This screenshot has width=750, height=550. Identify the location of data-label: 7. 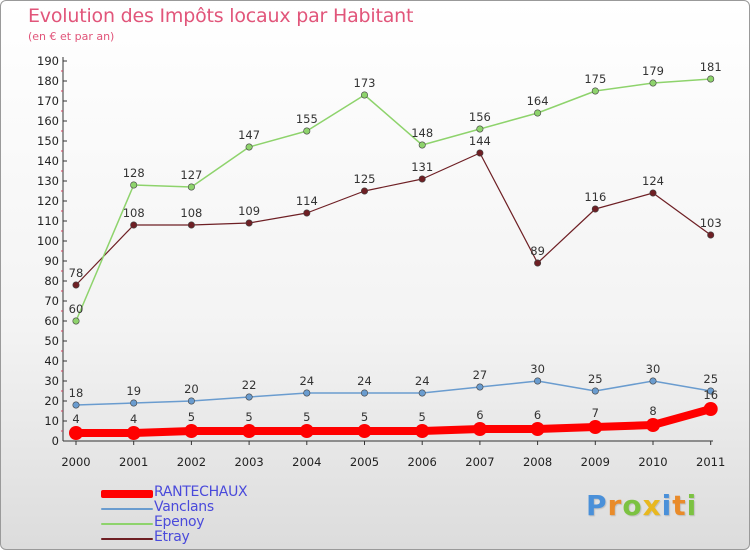
(595, 413).